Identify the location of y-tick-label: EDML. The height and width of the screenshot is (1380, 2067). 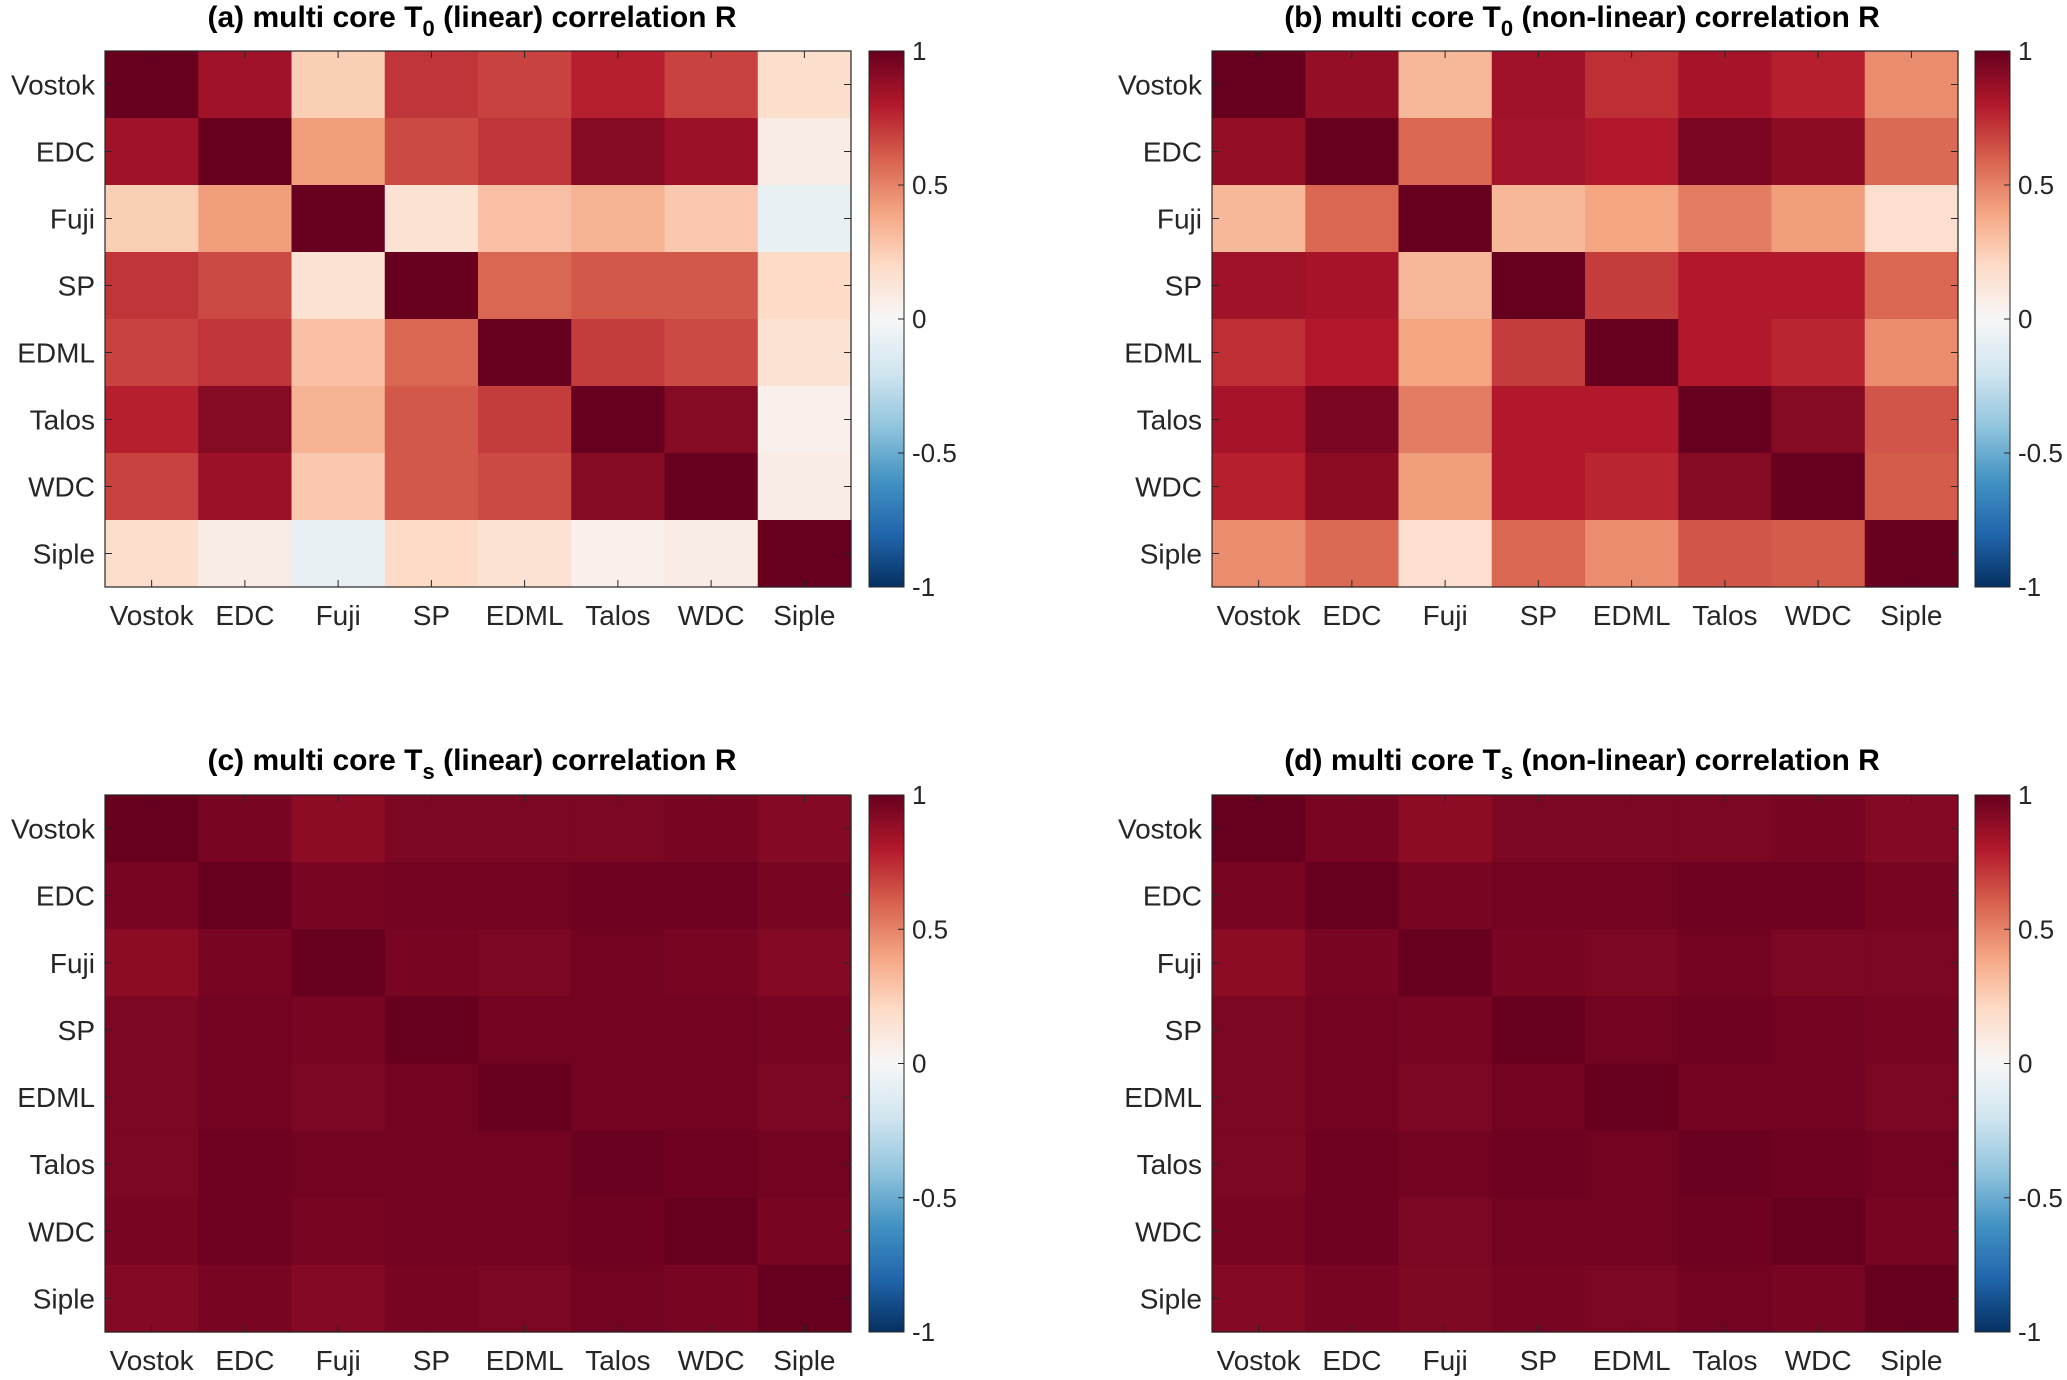
(1163, 1097).